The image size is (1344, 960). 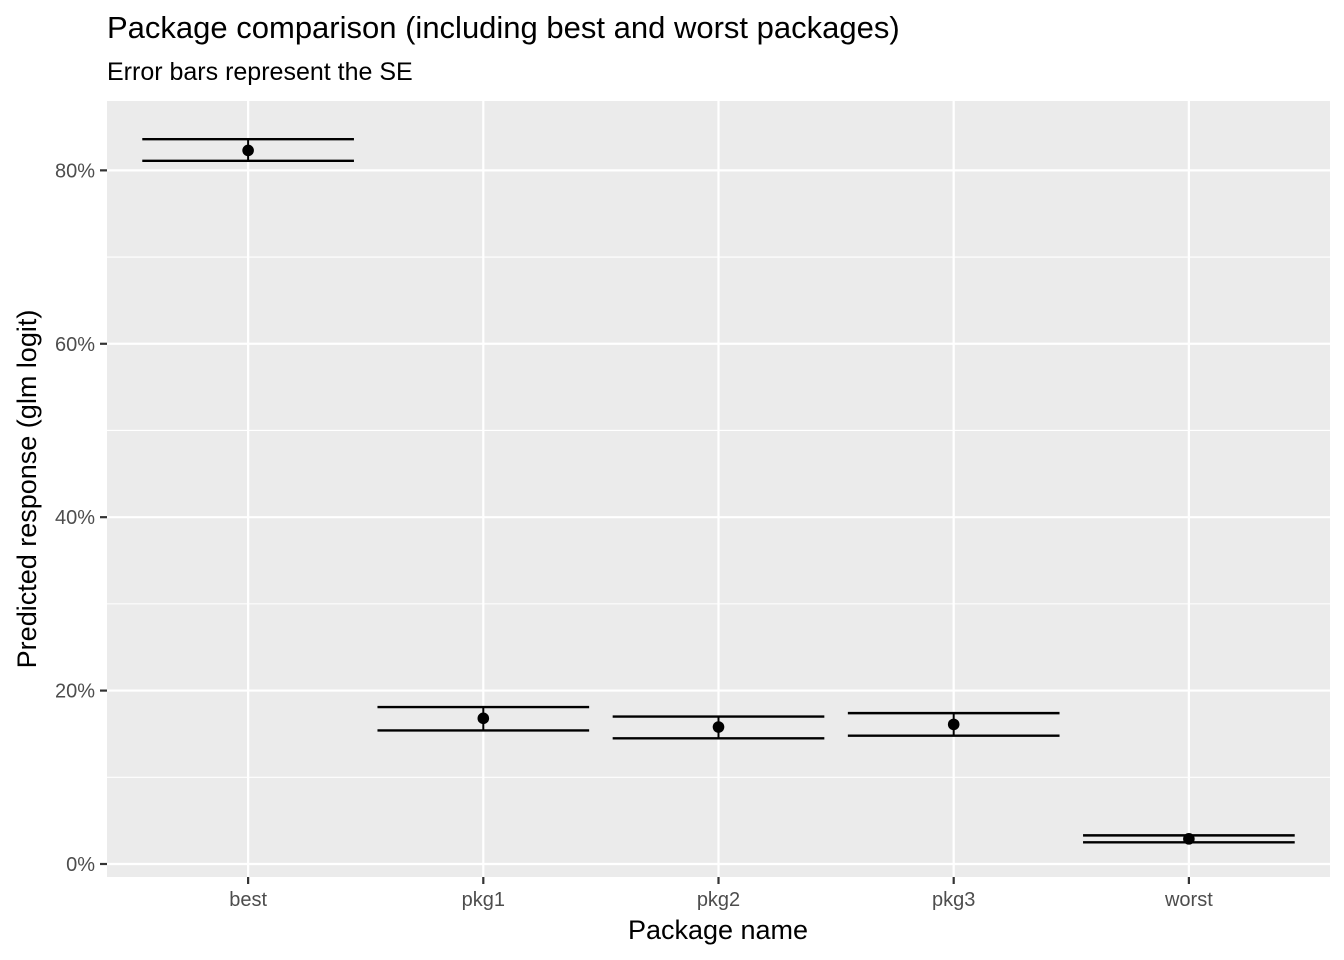 What do you see at coordinates (260, 72) in the screenshot?
I see `chart-subtitle: Error bars represent the SE` at bounding box center [260, 72].